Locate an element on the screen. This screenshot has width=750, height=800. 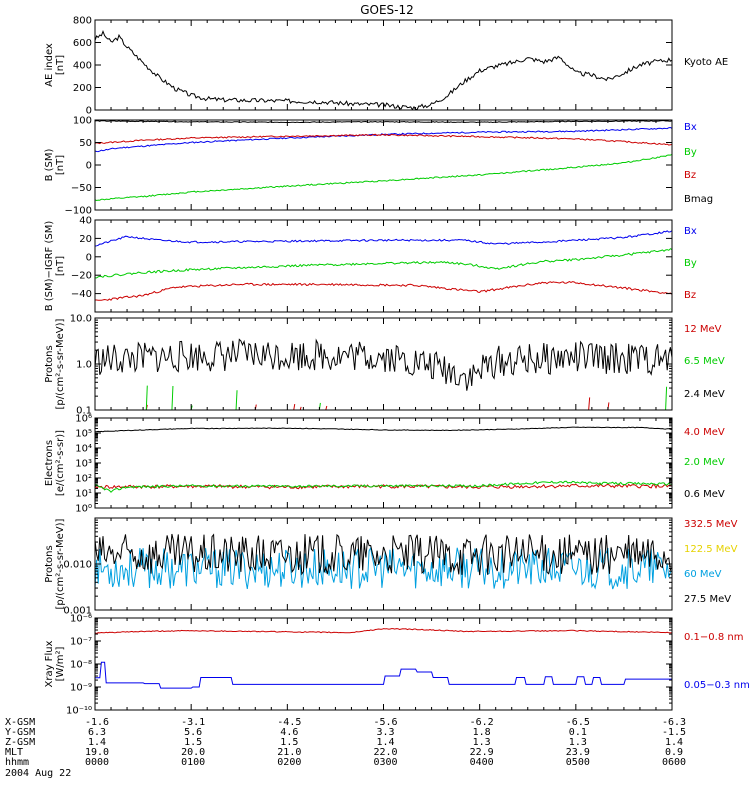
footer-value: -6.3 is located at coordinates (674, 722).